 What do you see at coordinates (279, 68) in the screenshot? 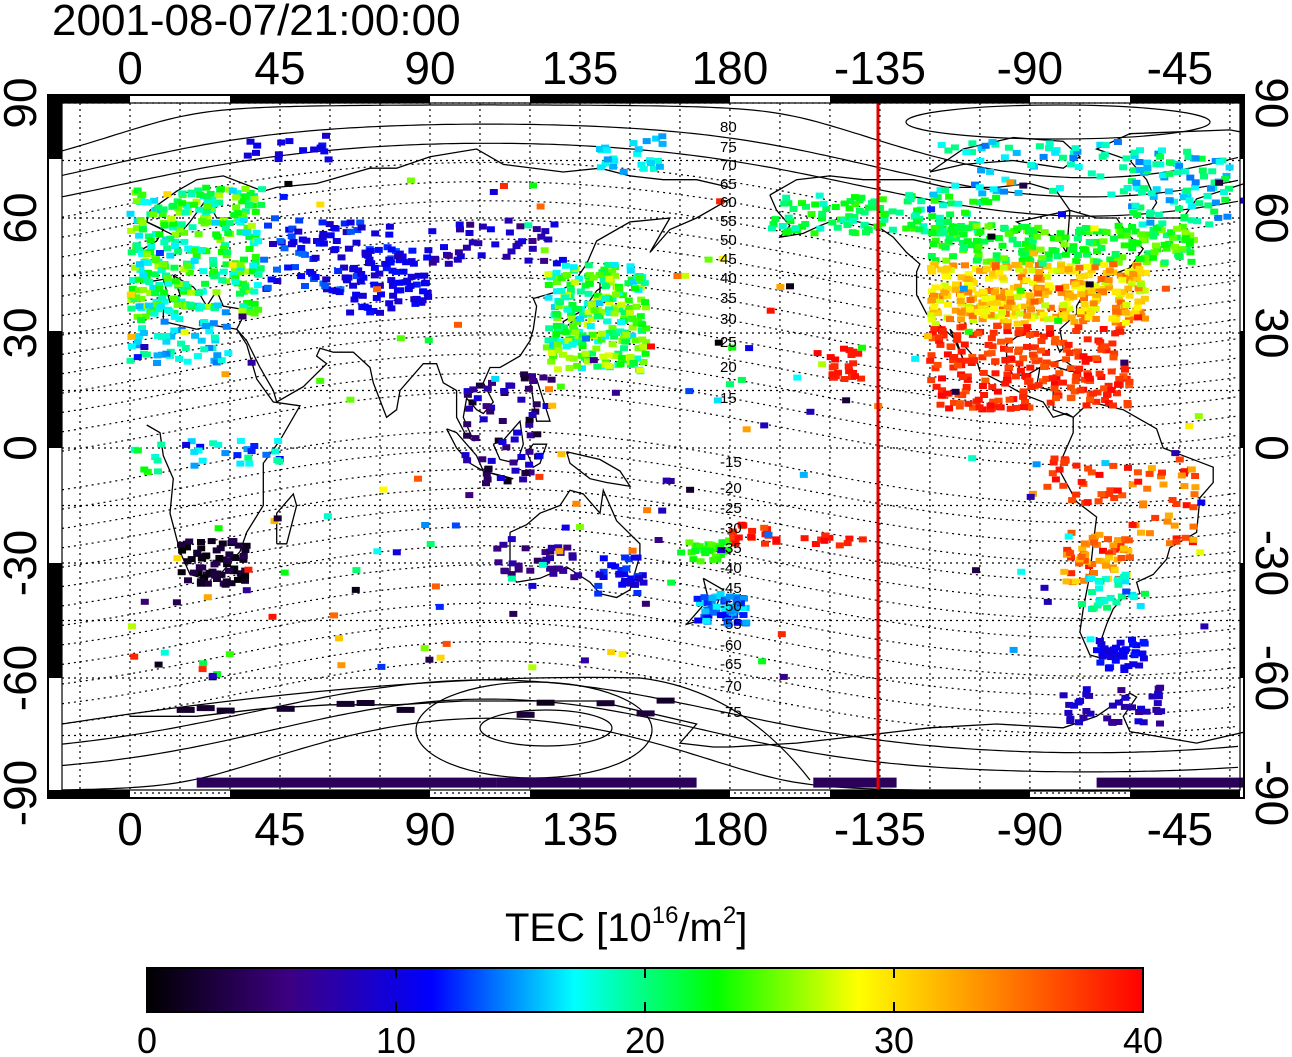
I see `lon-tick-top: 45` at bounding box center [279, 68].